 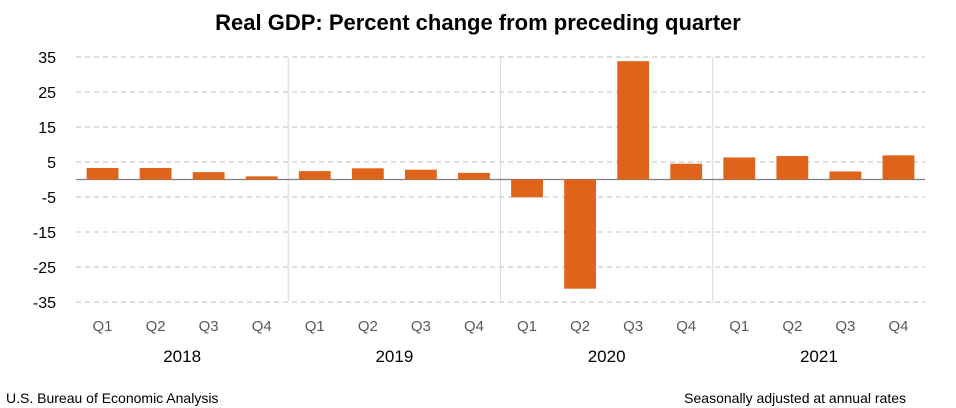 I want to click on bar-2018-q4, so click(x=261, y=178).